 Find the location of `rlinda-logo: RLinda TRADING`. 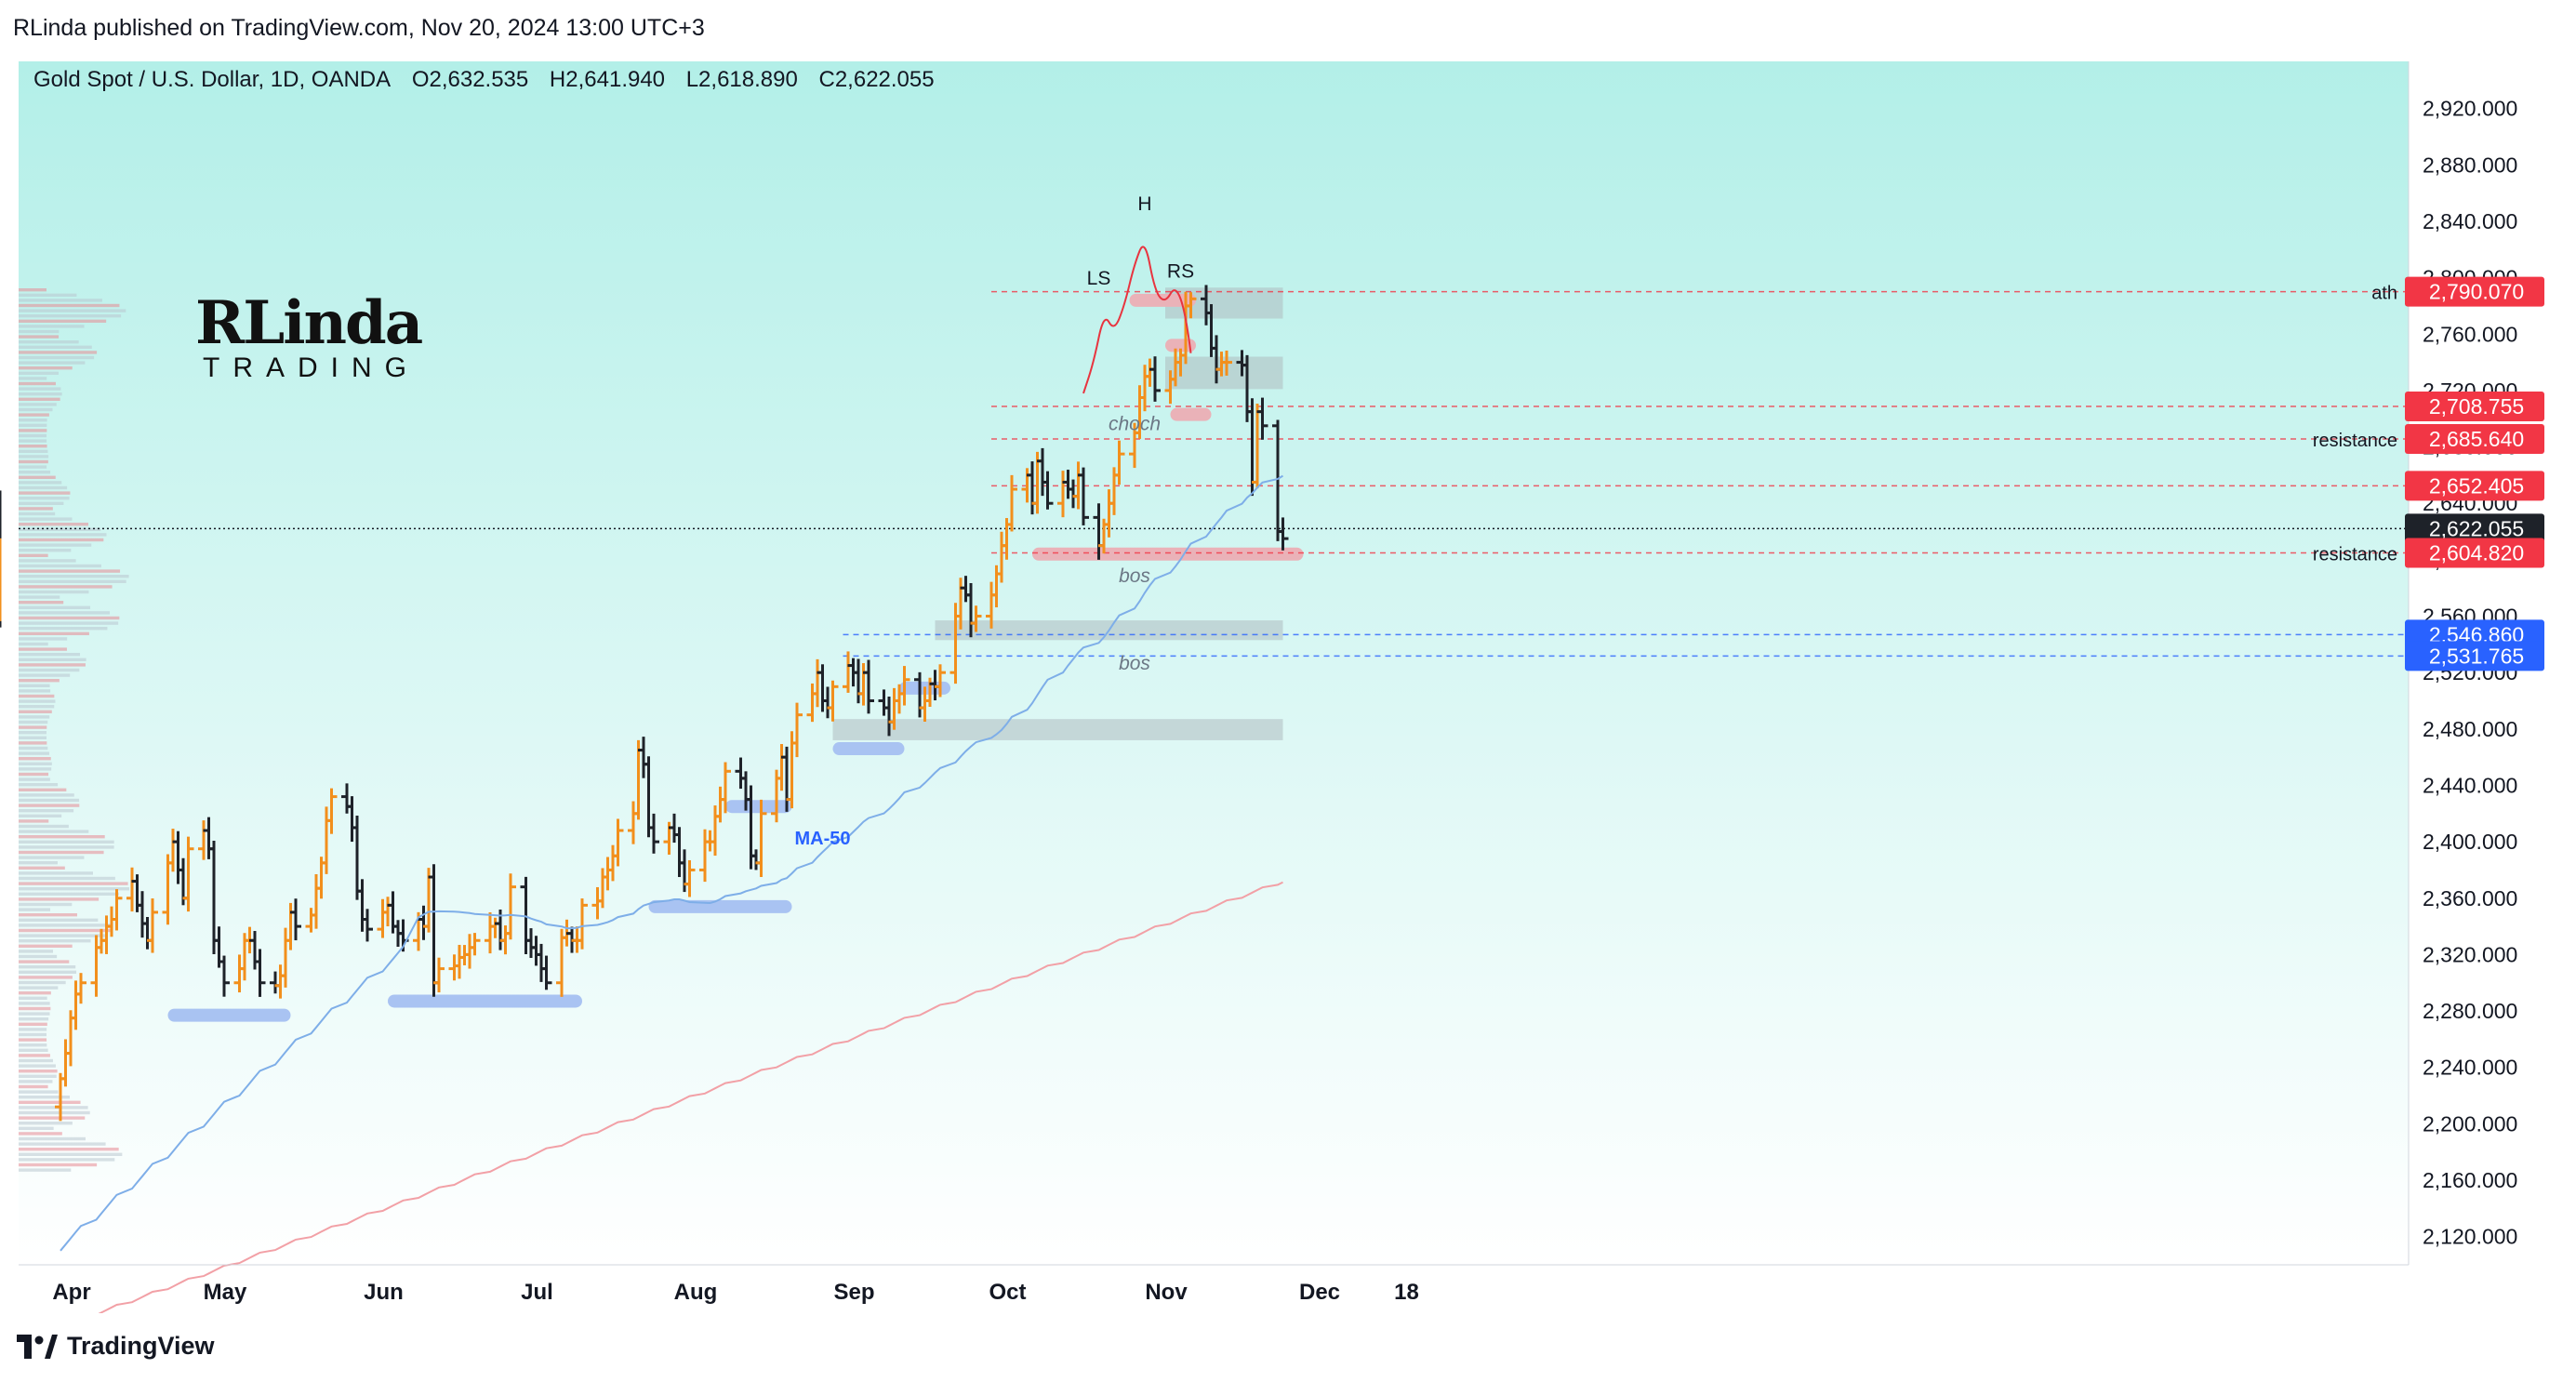

rlinda-logo: RLinda TRADING is located at coordinates (309, 336).